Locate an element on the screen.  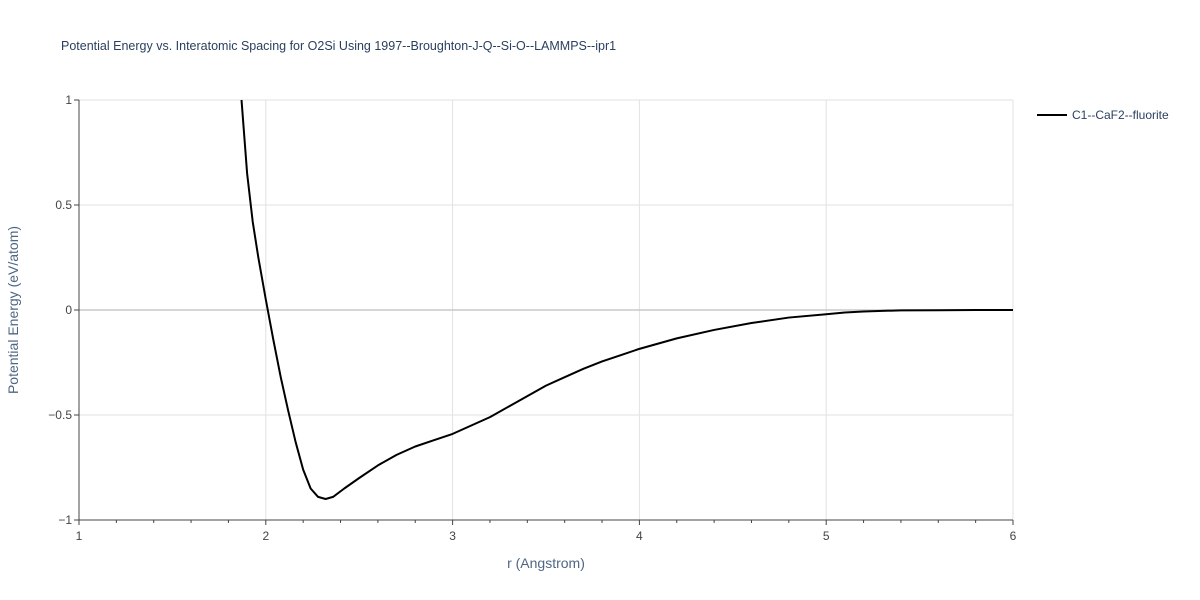
y-tick-label: −1 is located at coordinates (65, 520).